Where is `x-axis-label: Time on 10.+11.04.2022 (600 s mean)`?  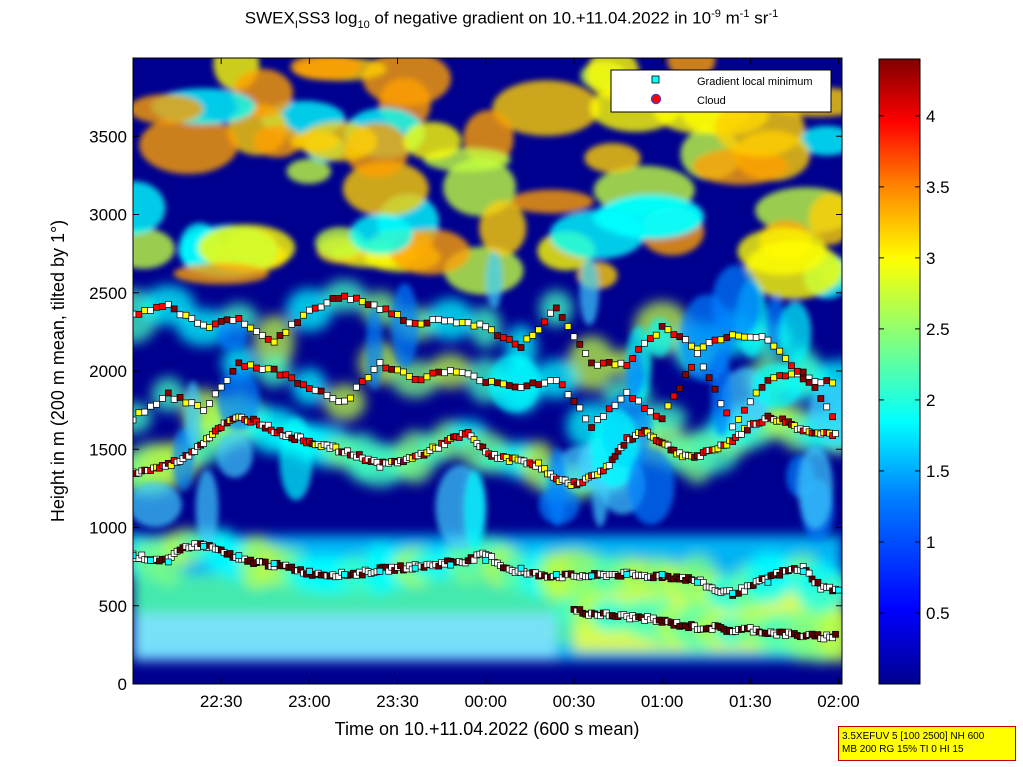 x-axis-label: Time on 10.+11.04.2022 (600 s mean) is located at coordinates (487, 729).